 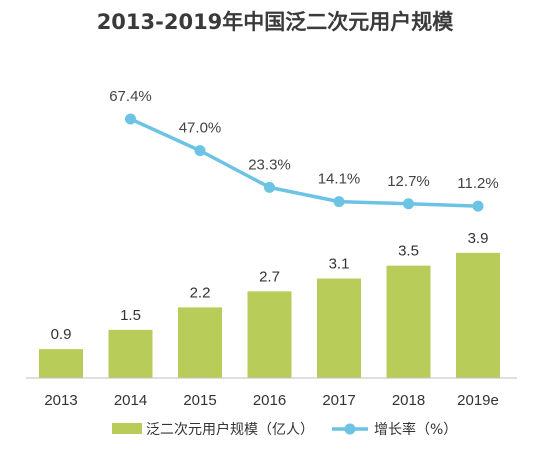 What do you see at coordinates (127, 428) in the screenshot?
I see `legend-bar-swatch` at bounding box center [127, 428].